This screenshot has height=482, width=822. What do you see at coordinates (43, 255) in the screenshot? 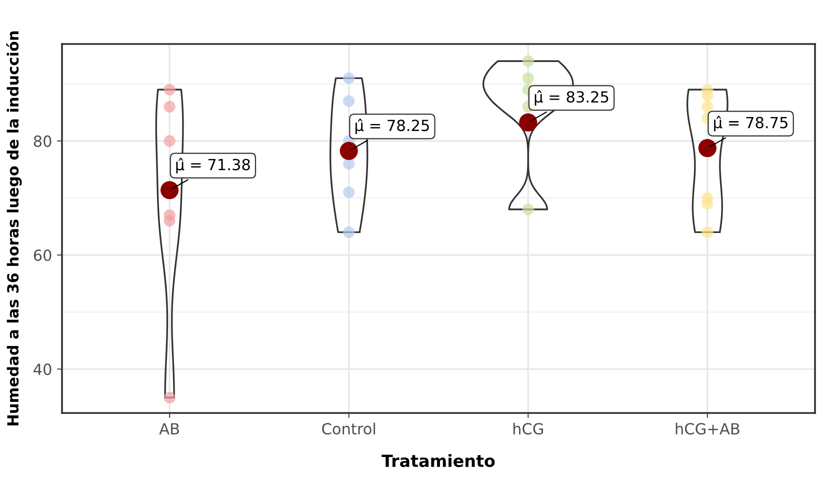
I see `y-tick-label: 60` at bounding box center [43, 255].